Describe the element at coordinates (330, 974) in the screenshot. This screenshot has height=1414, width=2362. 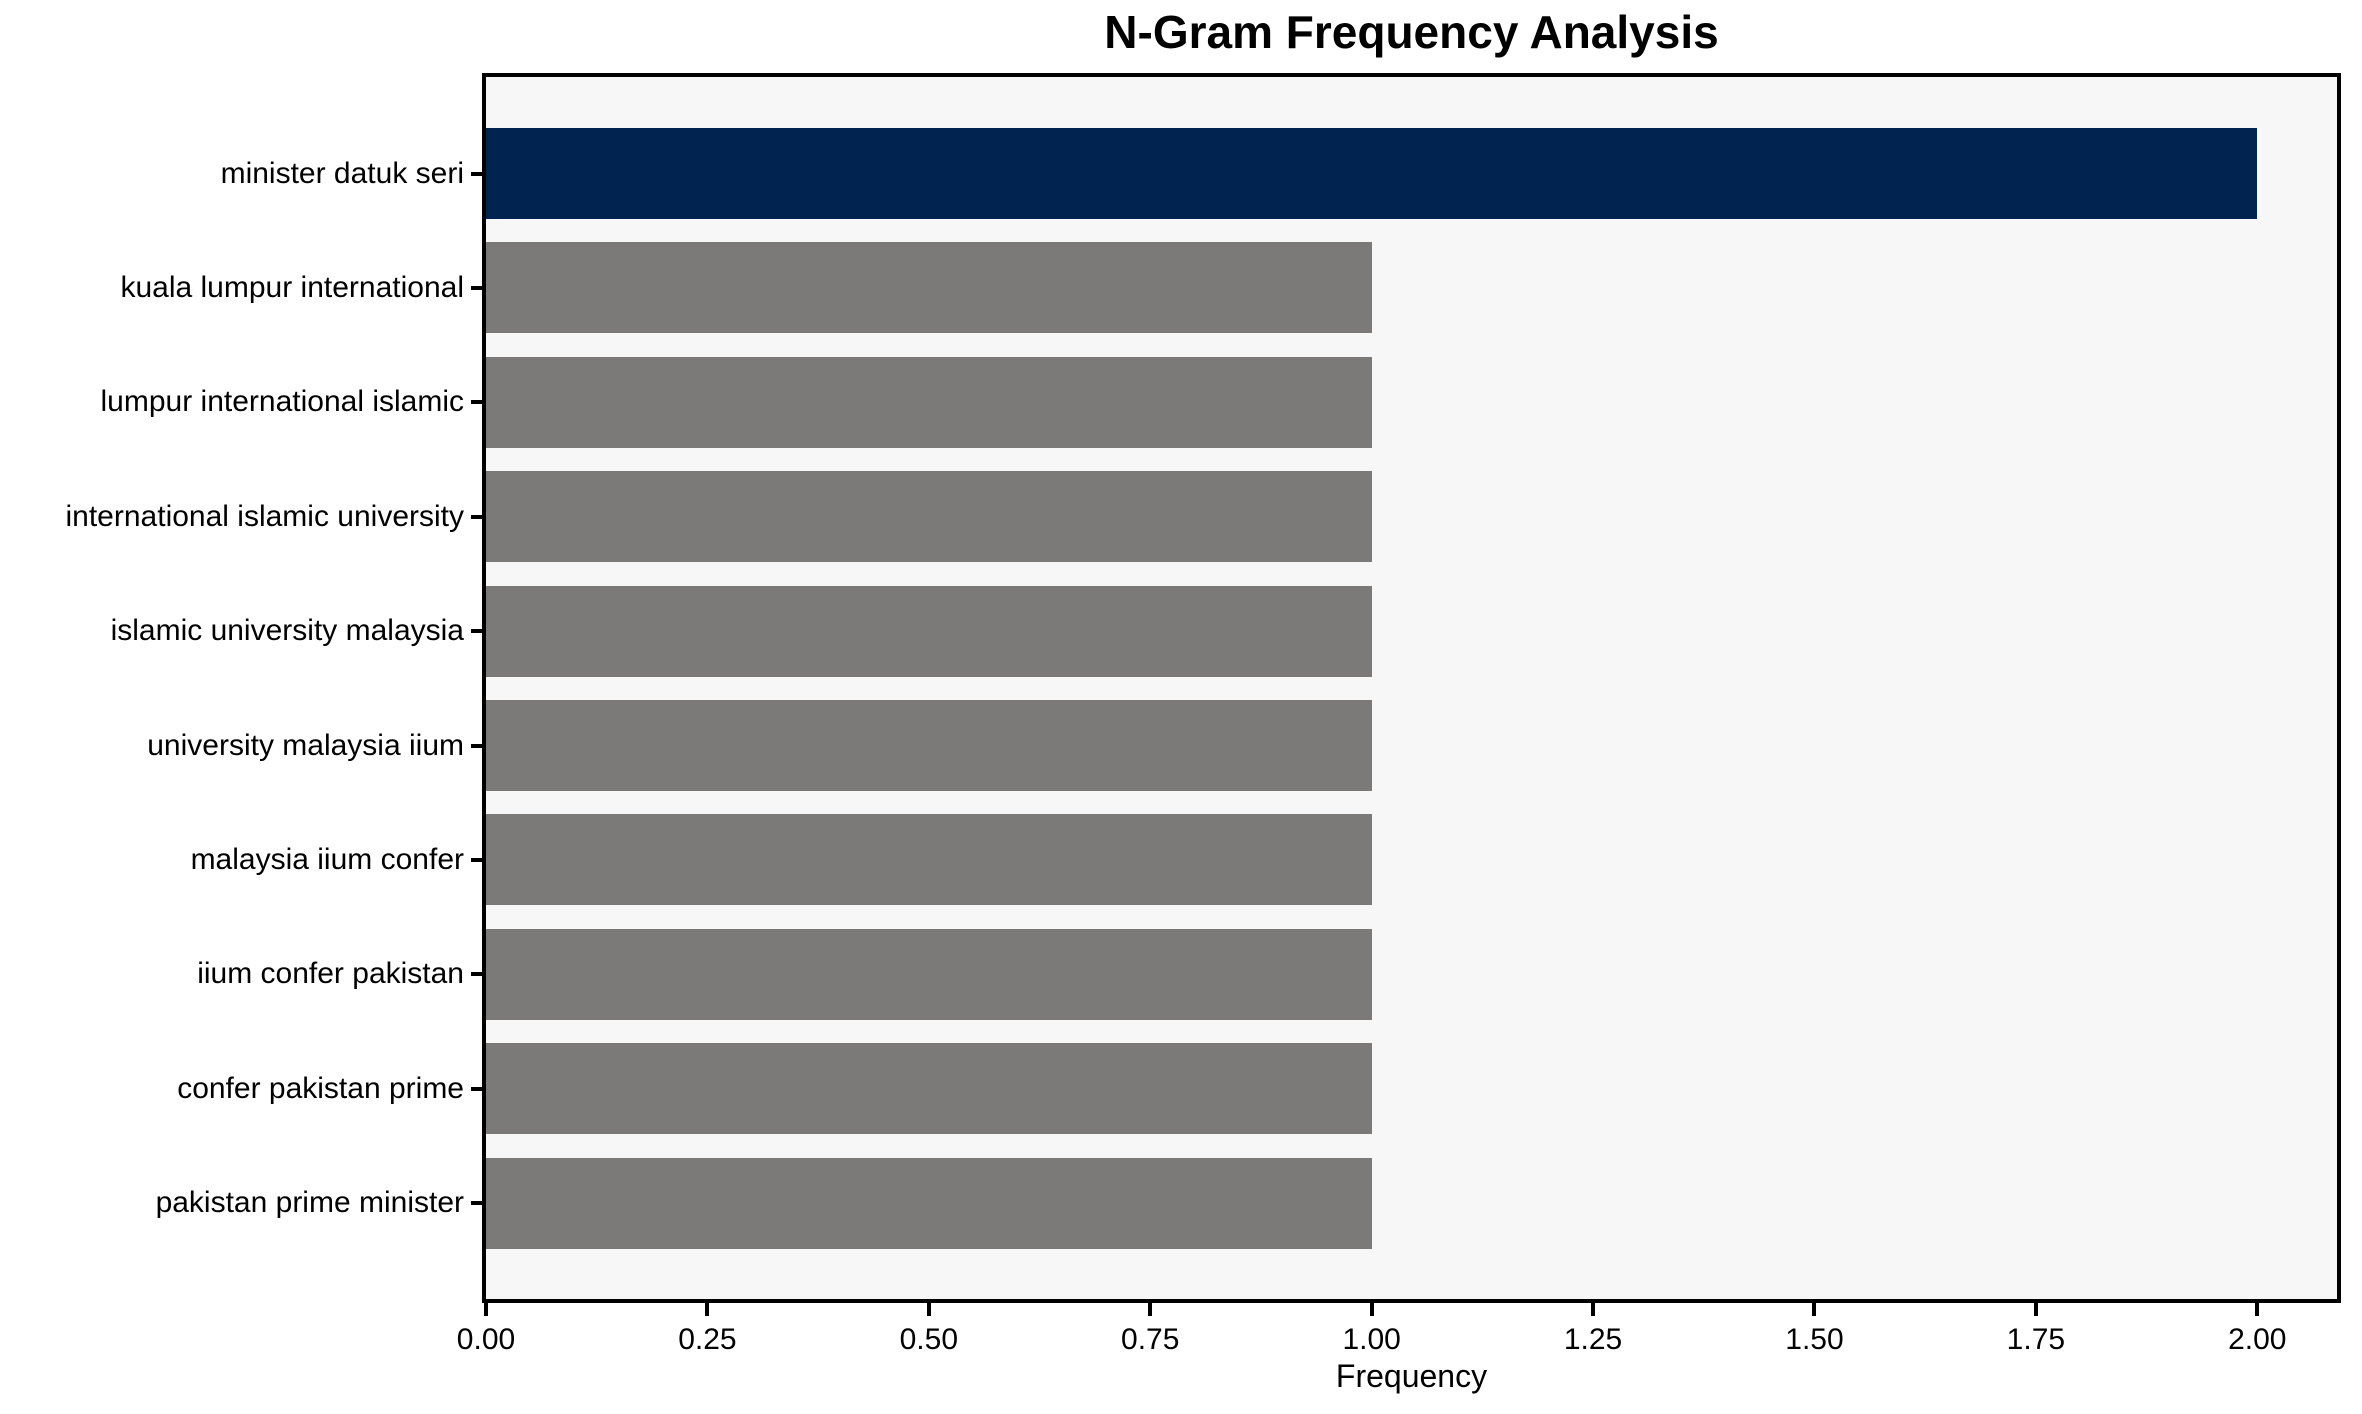
I see `y-tick-label: iium confer pakistan` at that location.